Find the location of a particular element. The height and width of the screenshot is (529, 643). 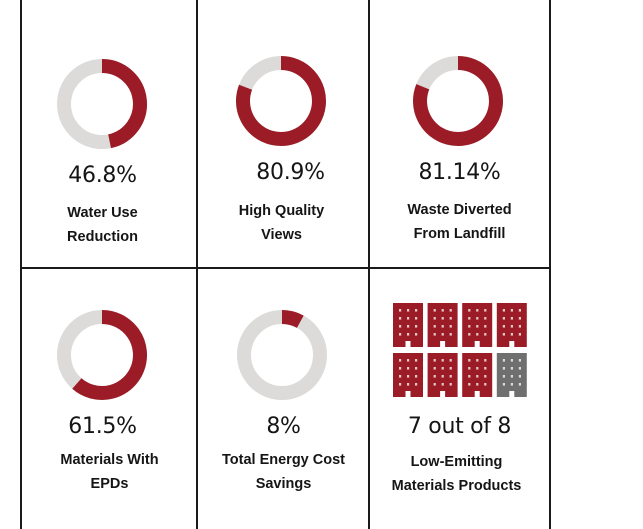

metric-value: 81.14% is located at coordinates (459, 172).